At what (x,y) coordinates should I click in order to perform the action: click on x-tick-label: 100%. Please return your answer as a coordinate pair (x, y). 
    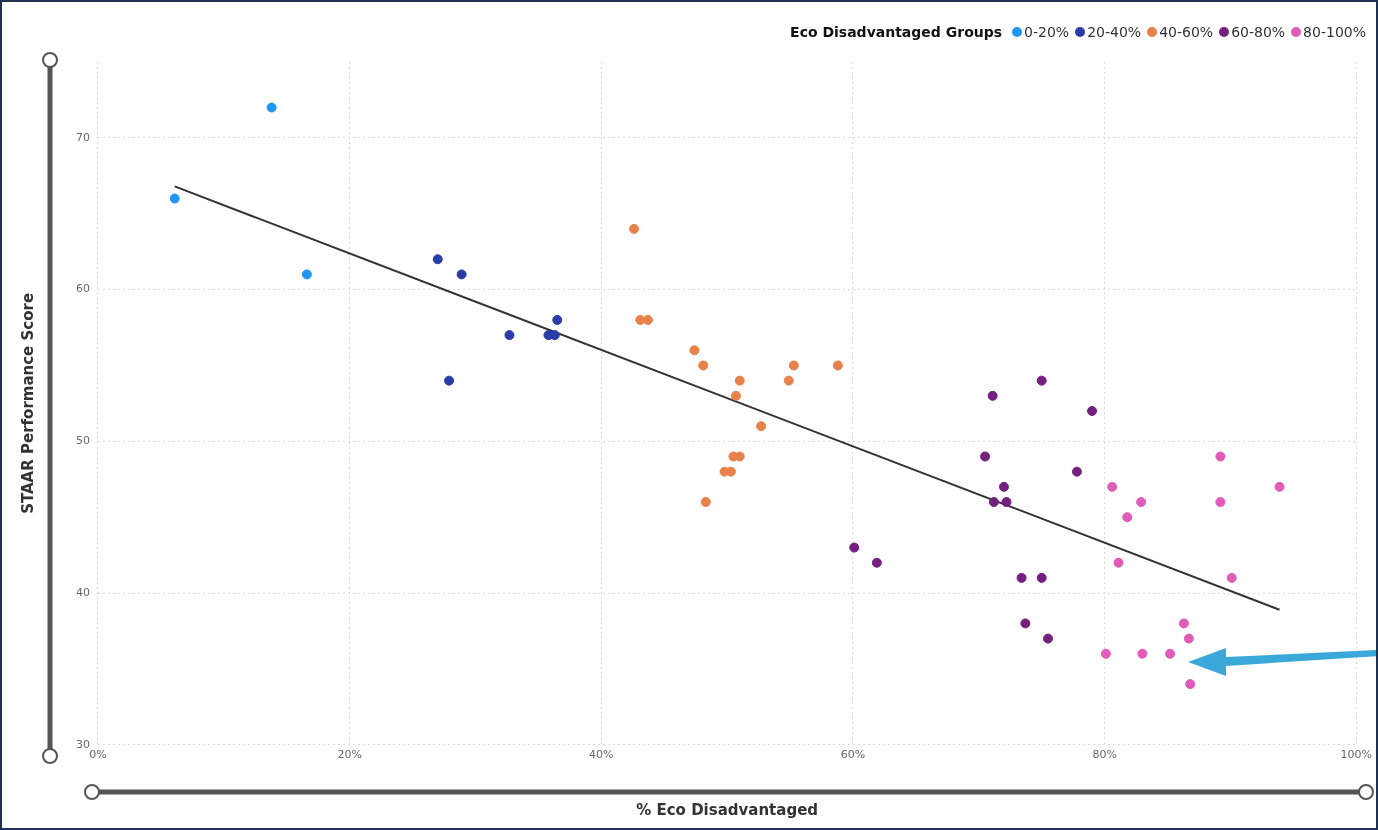
    Looking at the image, I should click on (1356, 755).